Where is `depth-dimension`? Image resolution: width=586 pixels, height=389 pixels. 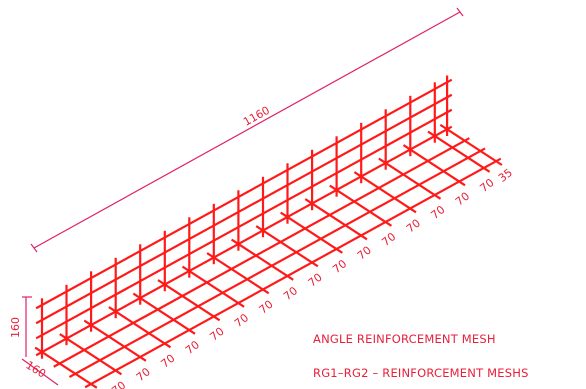
depth-dimension is located at coordinates (40, 372).